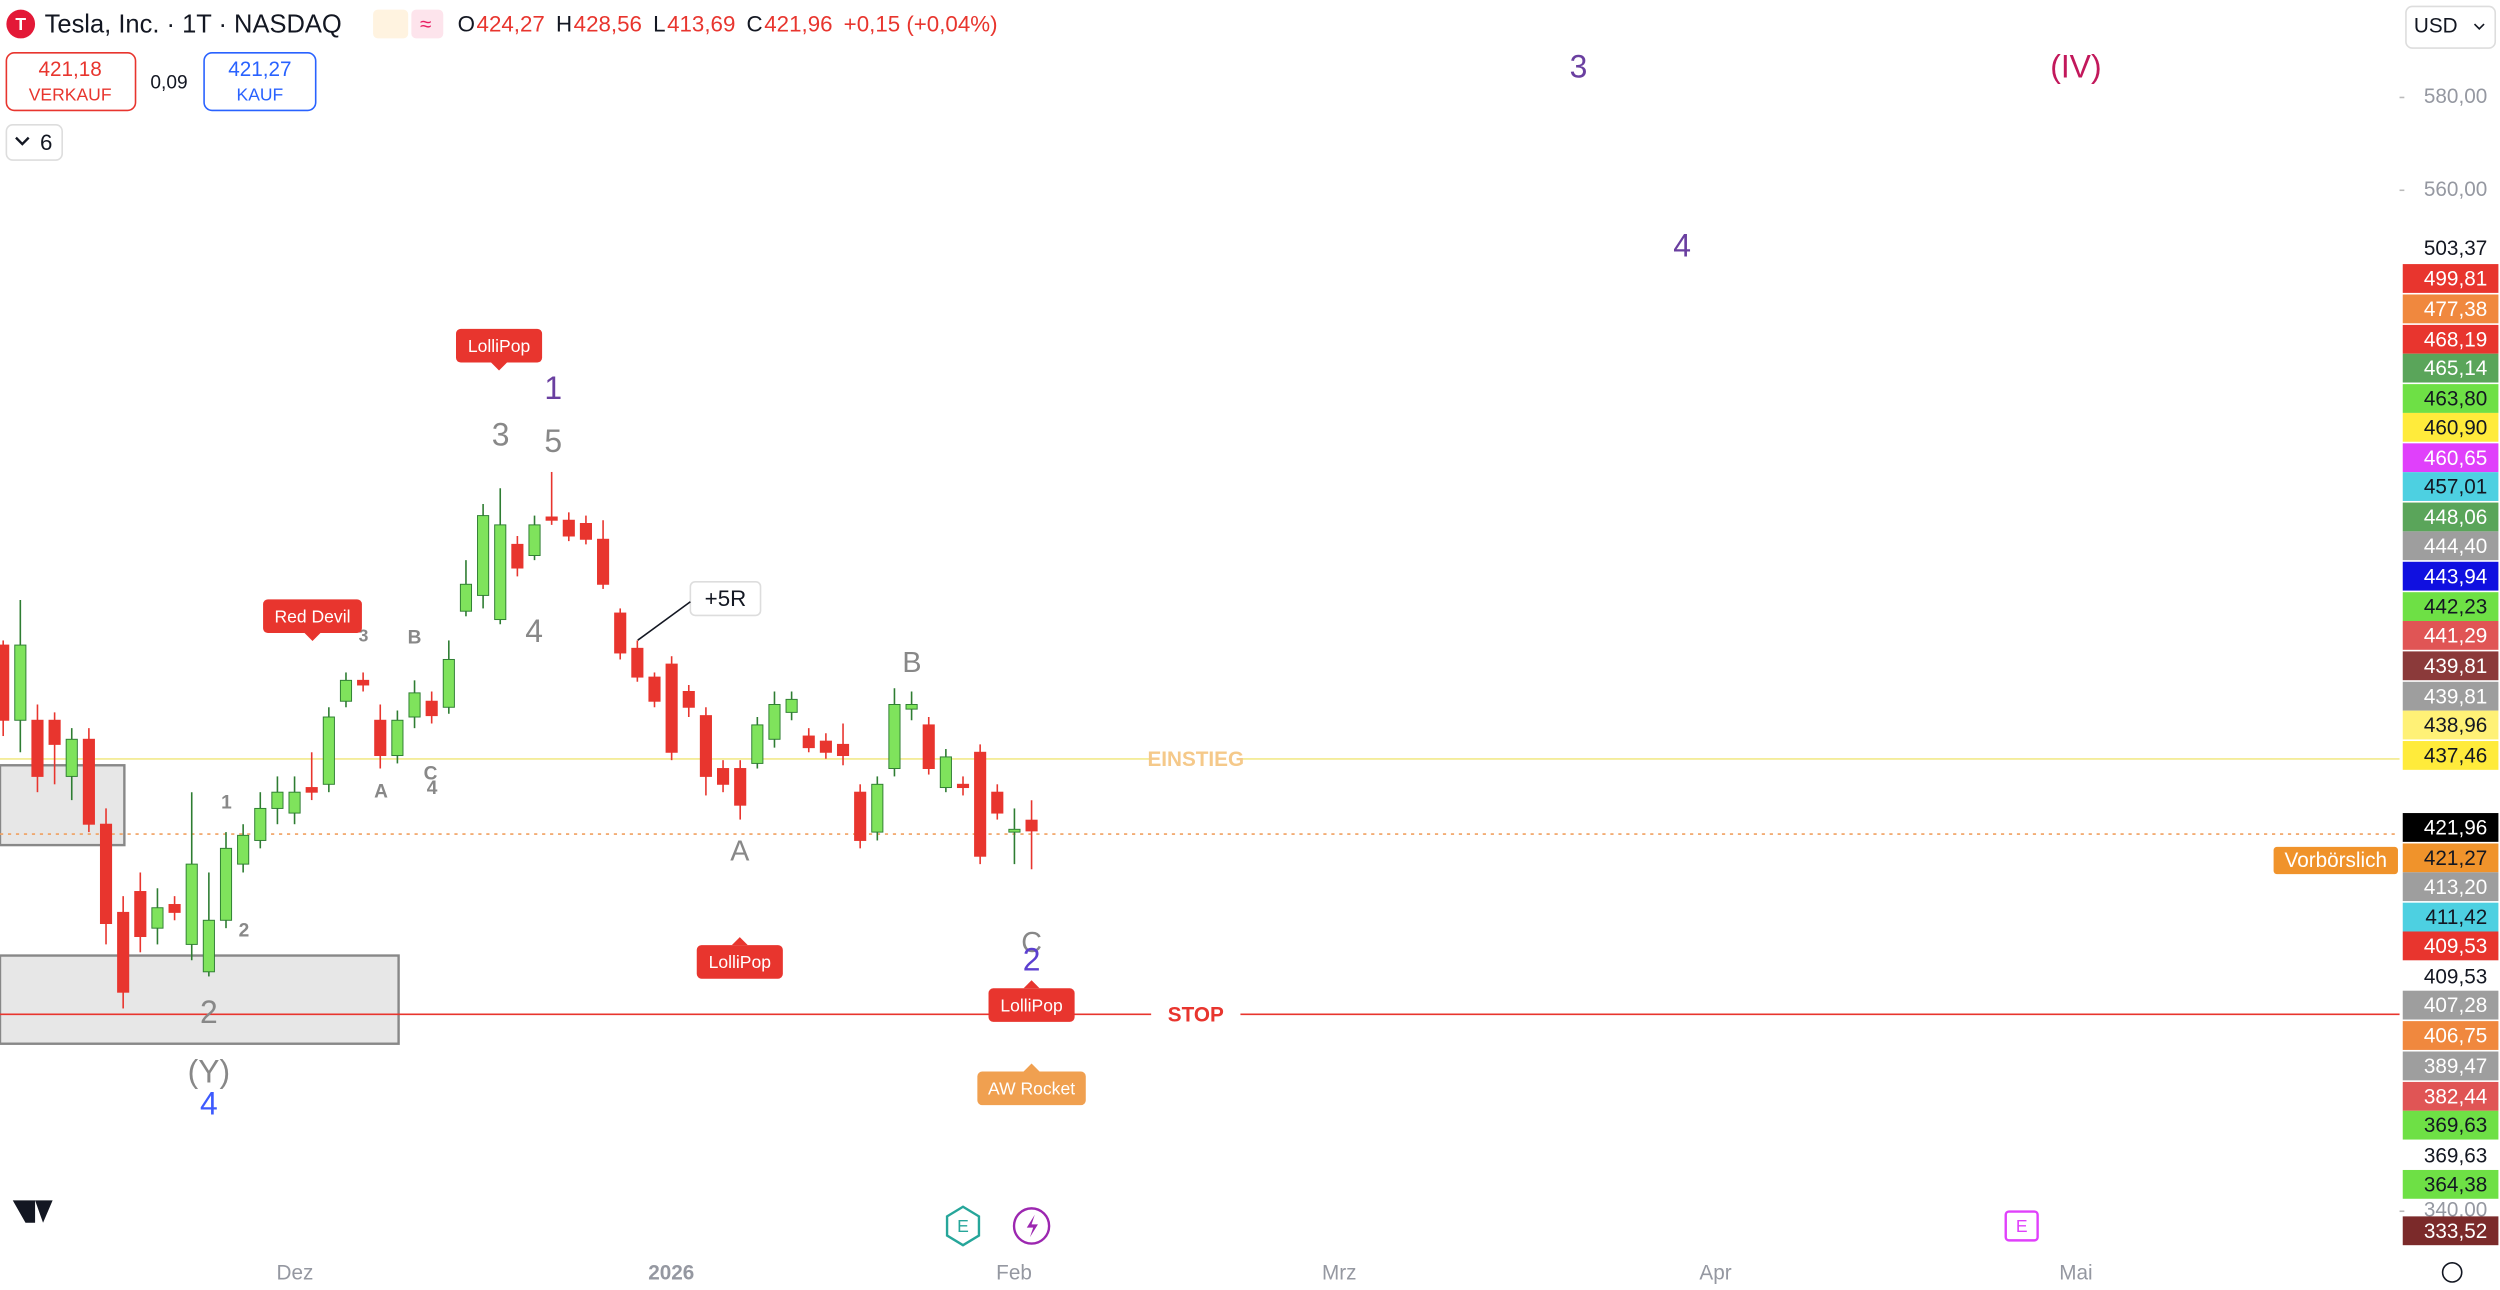 The width and height of the screenshot is (2500, 1290). Describe the element at coordinates (259, 69) in the screenshot. I see `buy-price: 421,27` at that location.